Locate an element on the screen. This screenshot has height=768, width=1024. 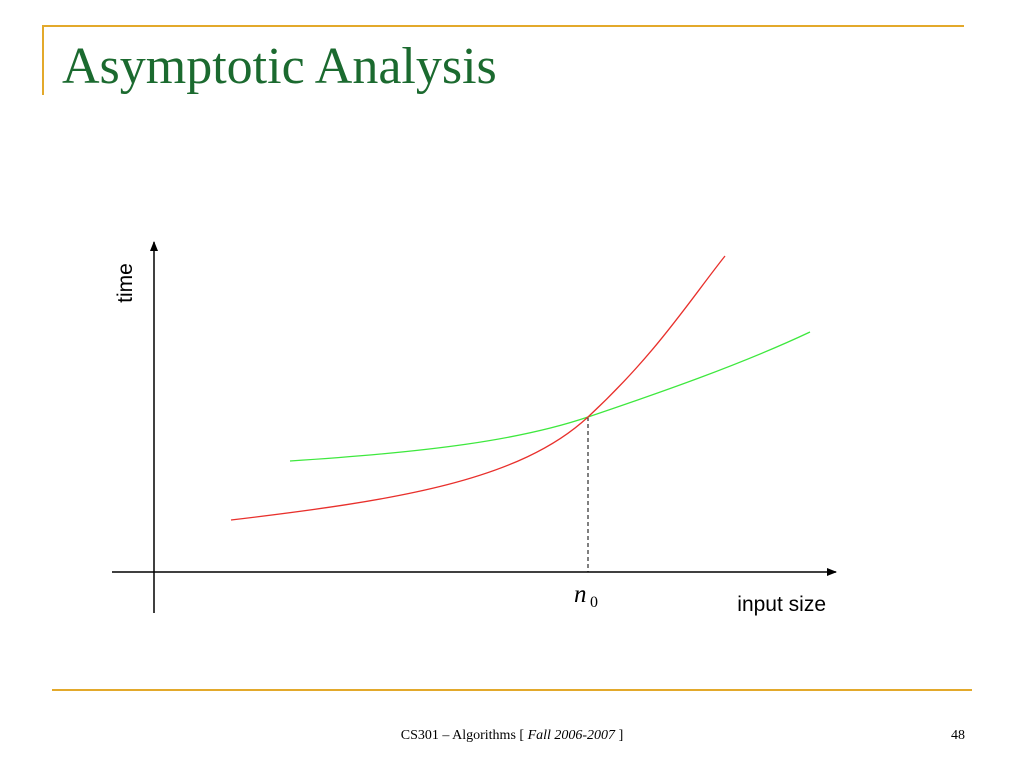
title-left-rule is located at coordinates (43, 60).